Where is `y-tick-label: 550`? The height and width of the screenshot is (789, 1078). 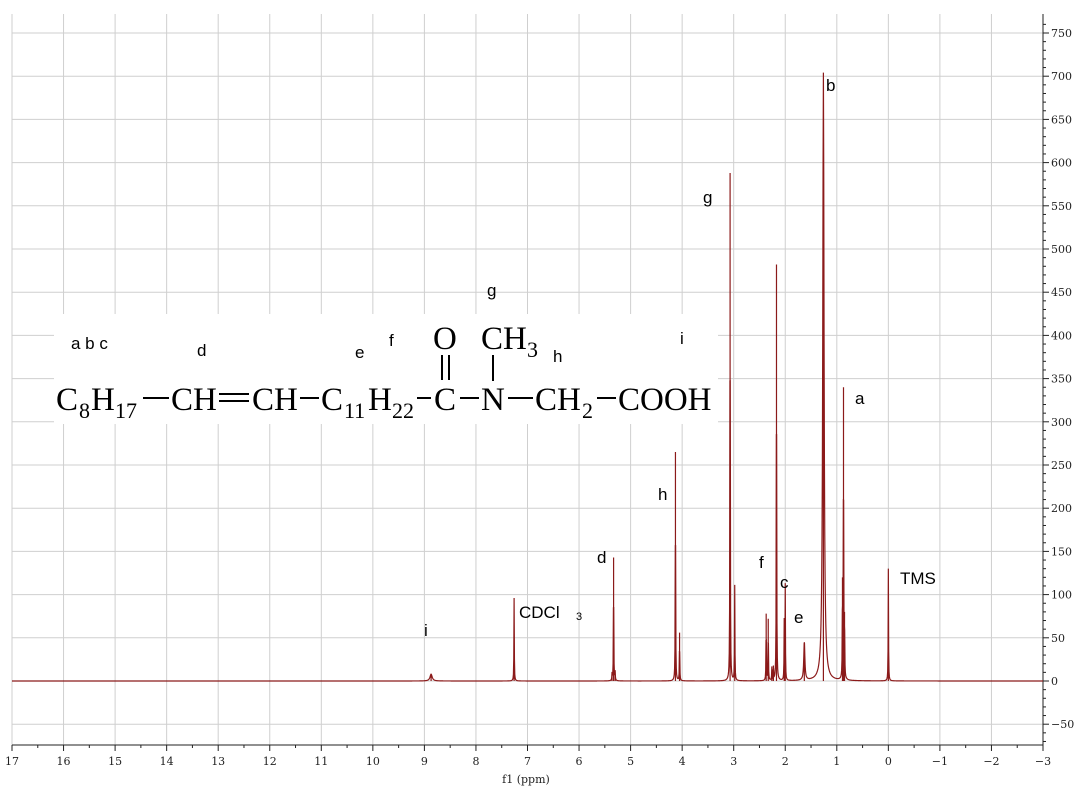 y-tick-label: 550 is located at coordinates (1061, 206).